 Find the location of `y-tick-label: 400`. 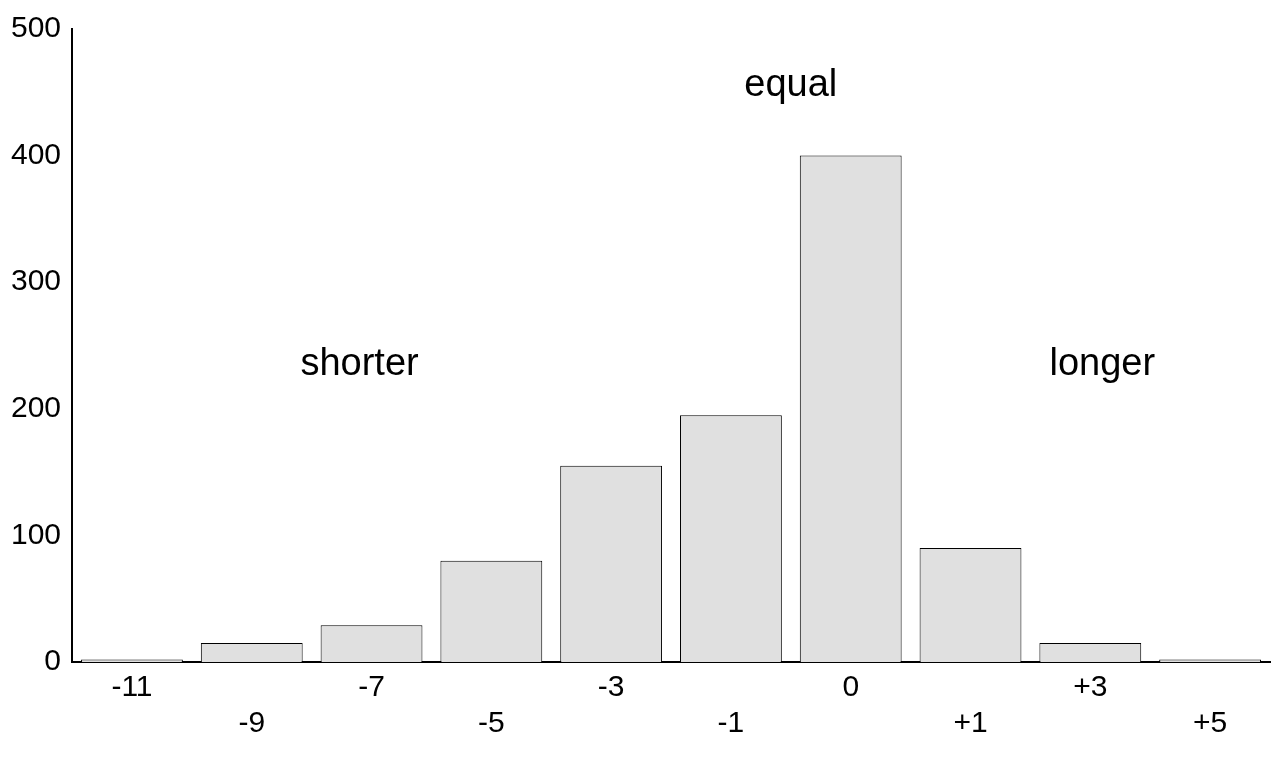

y-tick-label: 400 is located at coordinates (36, 153).